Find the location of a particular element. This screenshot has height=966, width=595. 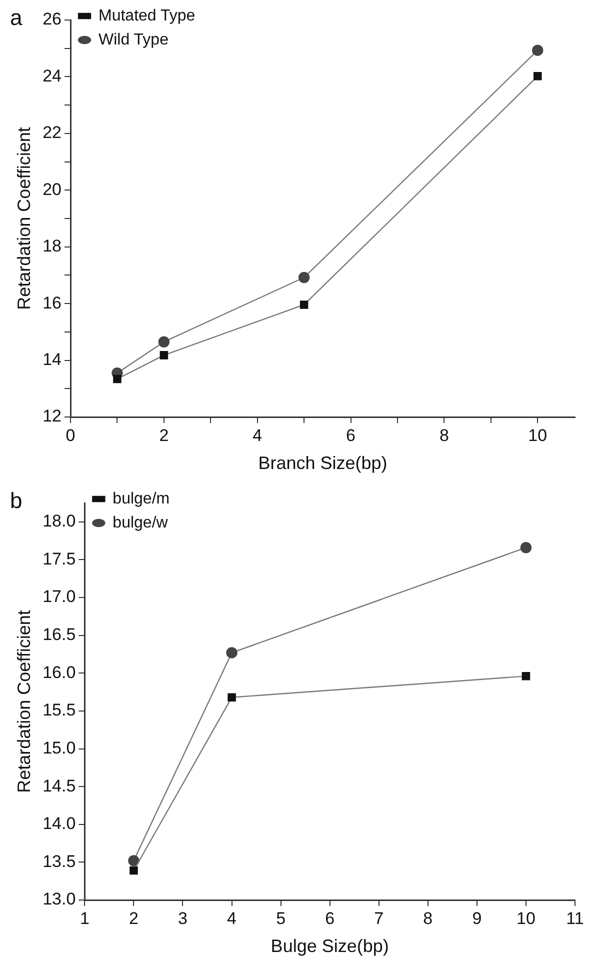

y-tick-label: 15.5 is located at coordinates (59, 710).